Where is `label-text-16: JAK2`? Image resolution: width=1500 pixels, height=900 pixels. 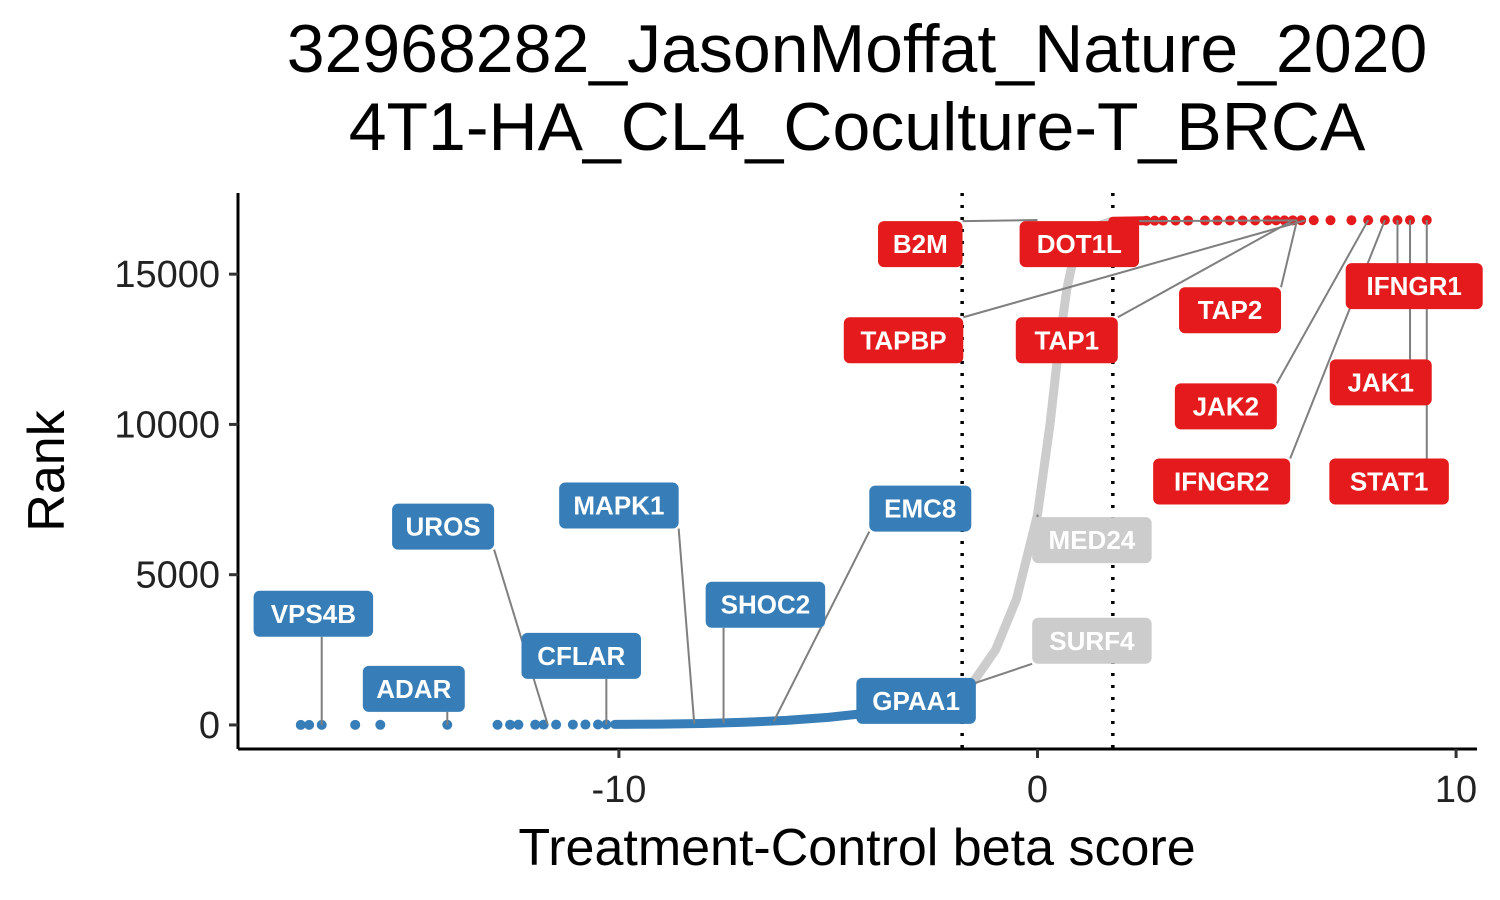
label-text-16: JAK2 is located at coordinates (1226, 406).